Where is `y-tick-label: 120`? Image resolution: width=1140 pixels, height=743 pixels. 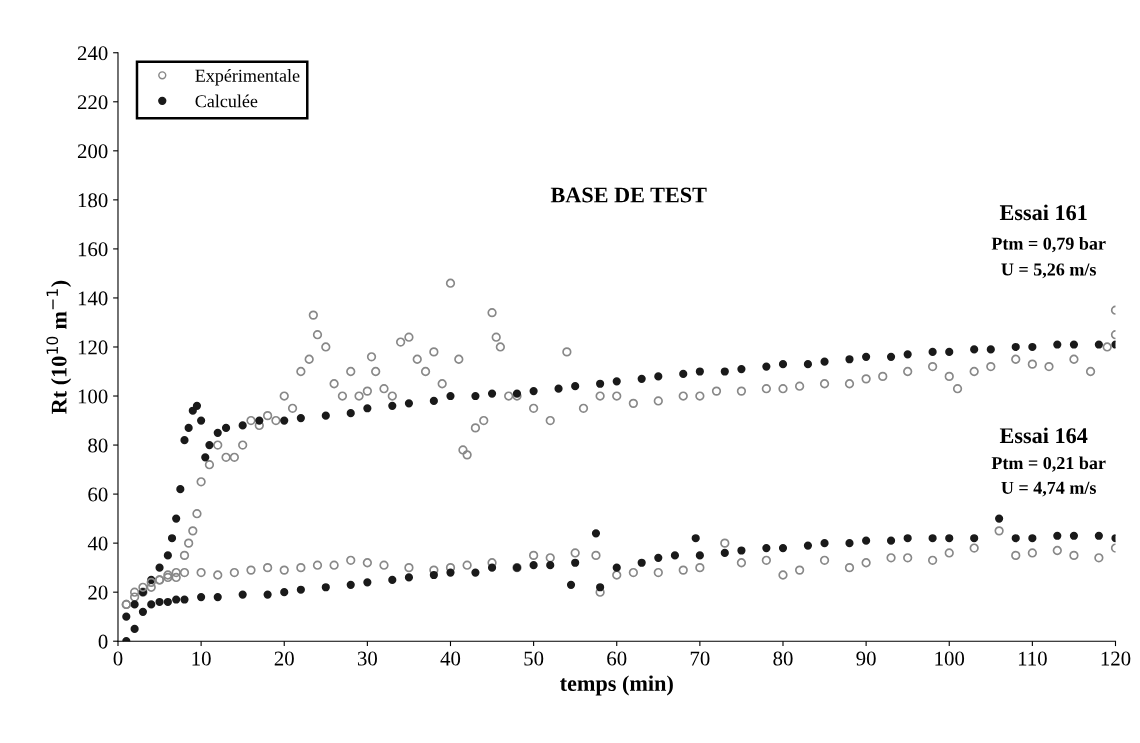 y-tick-label: 120 is located at coordinates (93, 347).